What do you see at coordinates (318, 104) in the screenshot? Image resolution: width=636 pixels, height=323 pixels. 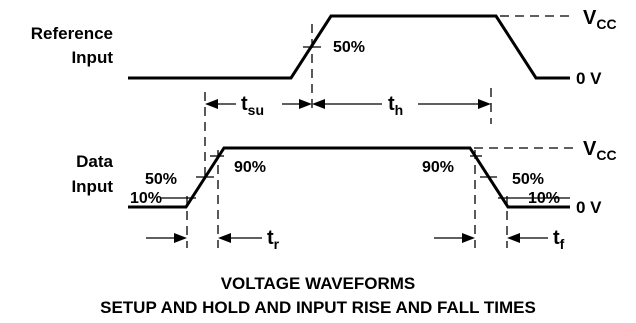 I see `th-arrowhead-left` at bounding box center [318, 104].